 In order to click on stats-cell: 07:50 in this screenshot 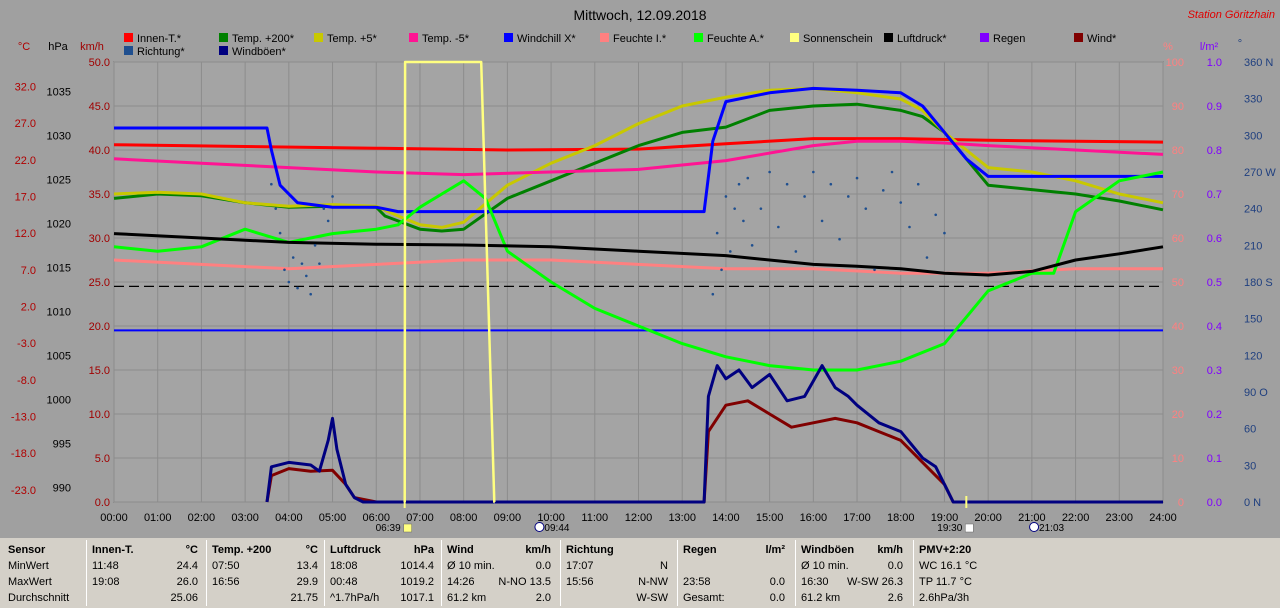, I will do `click(226, 566)`.